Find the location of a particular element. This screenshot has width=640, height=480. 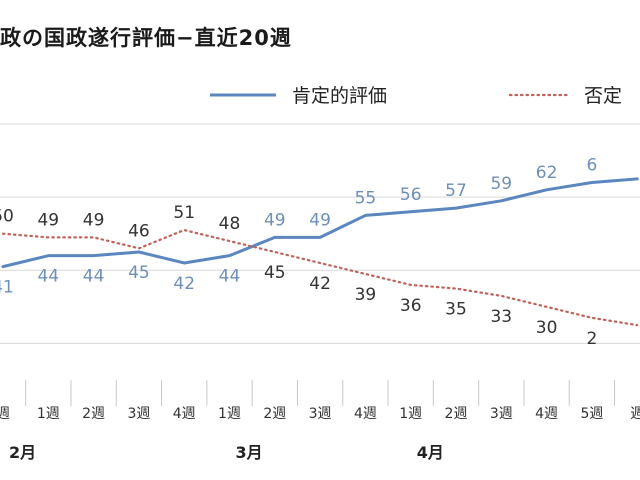

data-label: 57 is located at coordinates (456, 191).